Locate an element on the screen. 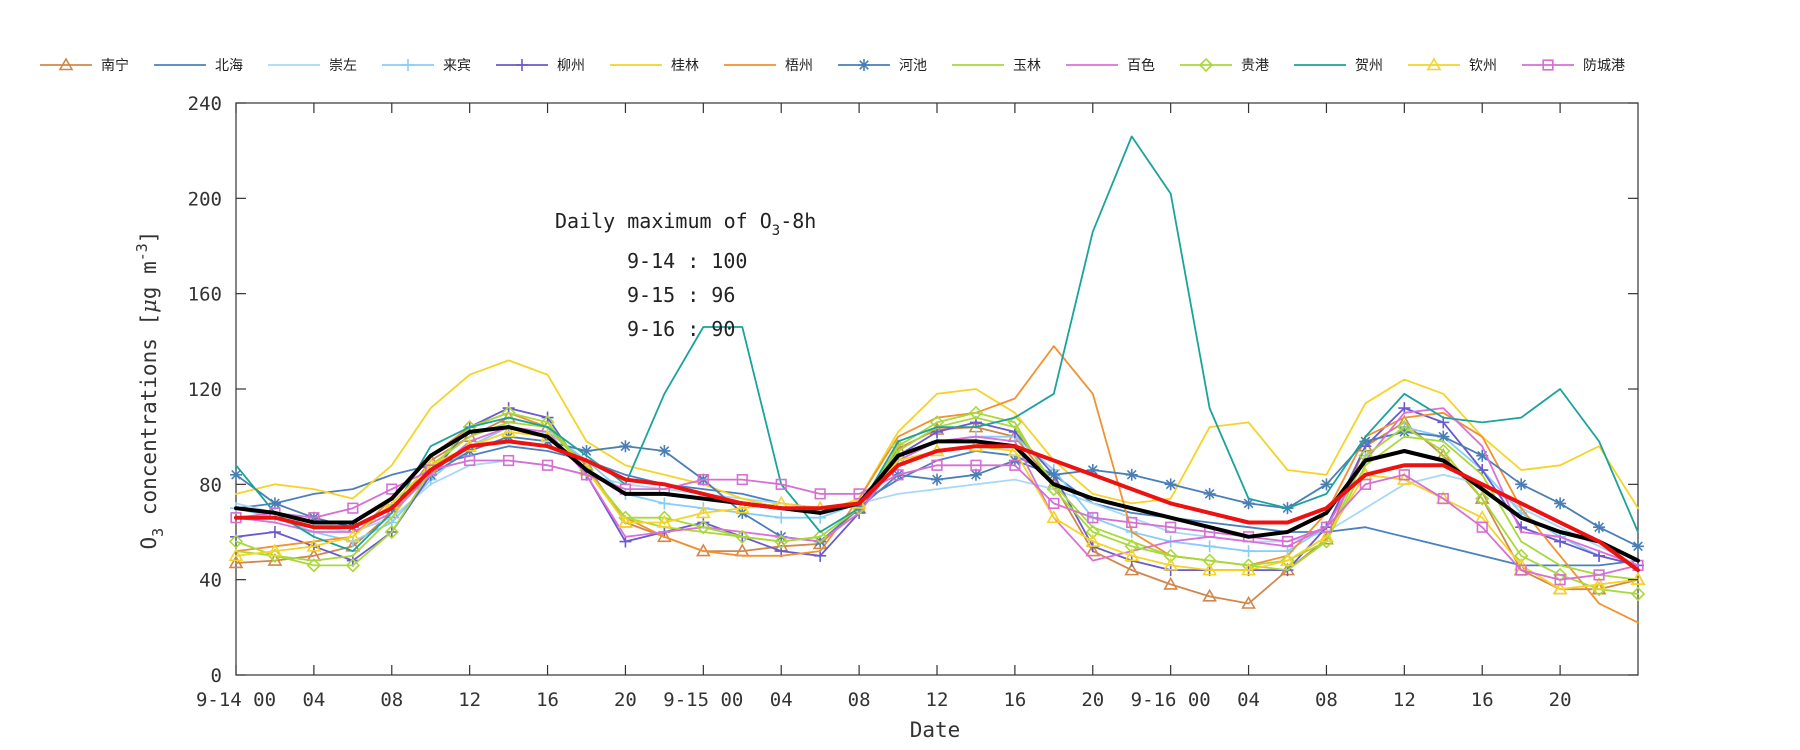 The height and width of the screenshot is (750, 1800). x-tick-label-9: 08 is located at coordinates (859, 700).